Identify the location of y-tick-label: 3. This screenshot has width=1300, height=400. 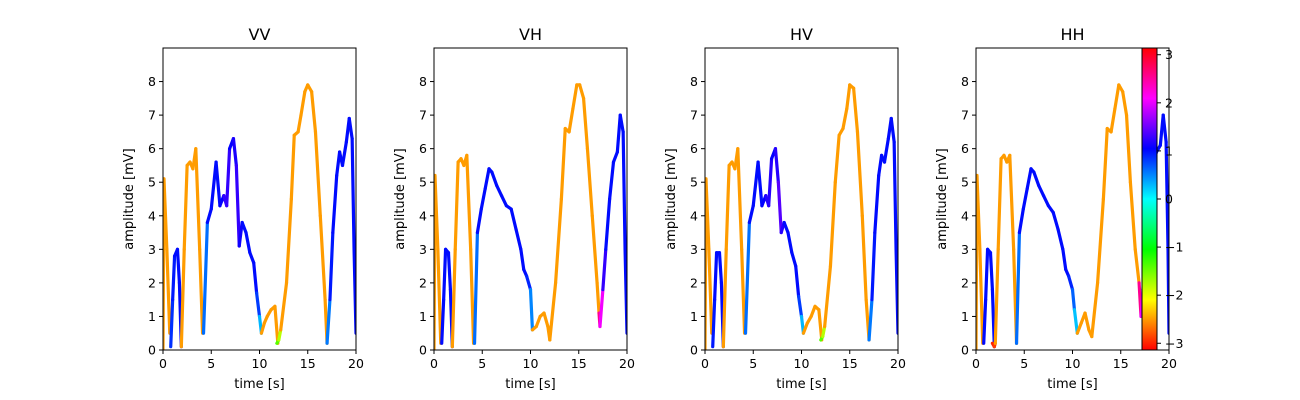
(152, 249).